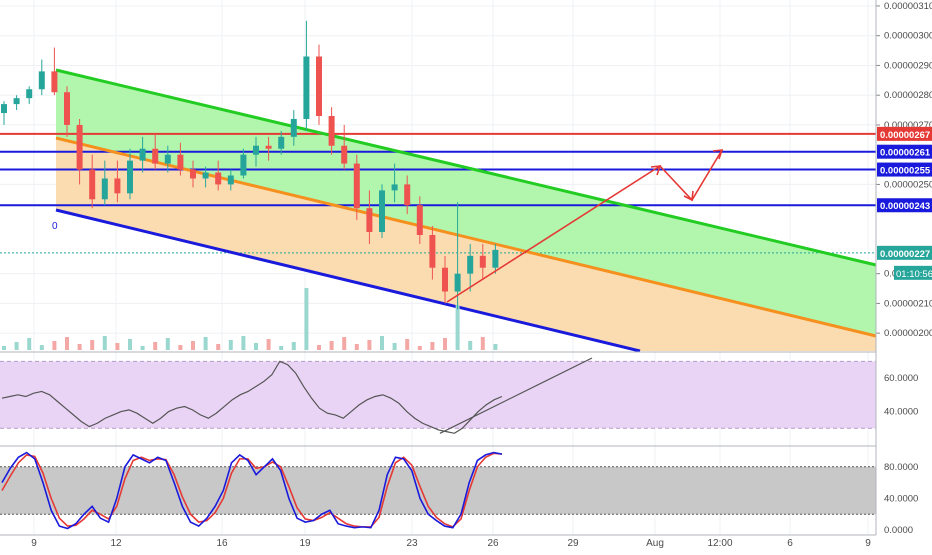 The height and width of the screenshot is (555, 932). Describe the element at coordinates (908, 65) in the screenshot. I see `price-tick-label: 0.00000290` at that location.